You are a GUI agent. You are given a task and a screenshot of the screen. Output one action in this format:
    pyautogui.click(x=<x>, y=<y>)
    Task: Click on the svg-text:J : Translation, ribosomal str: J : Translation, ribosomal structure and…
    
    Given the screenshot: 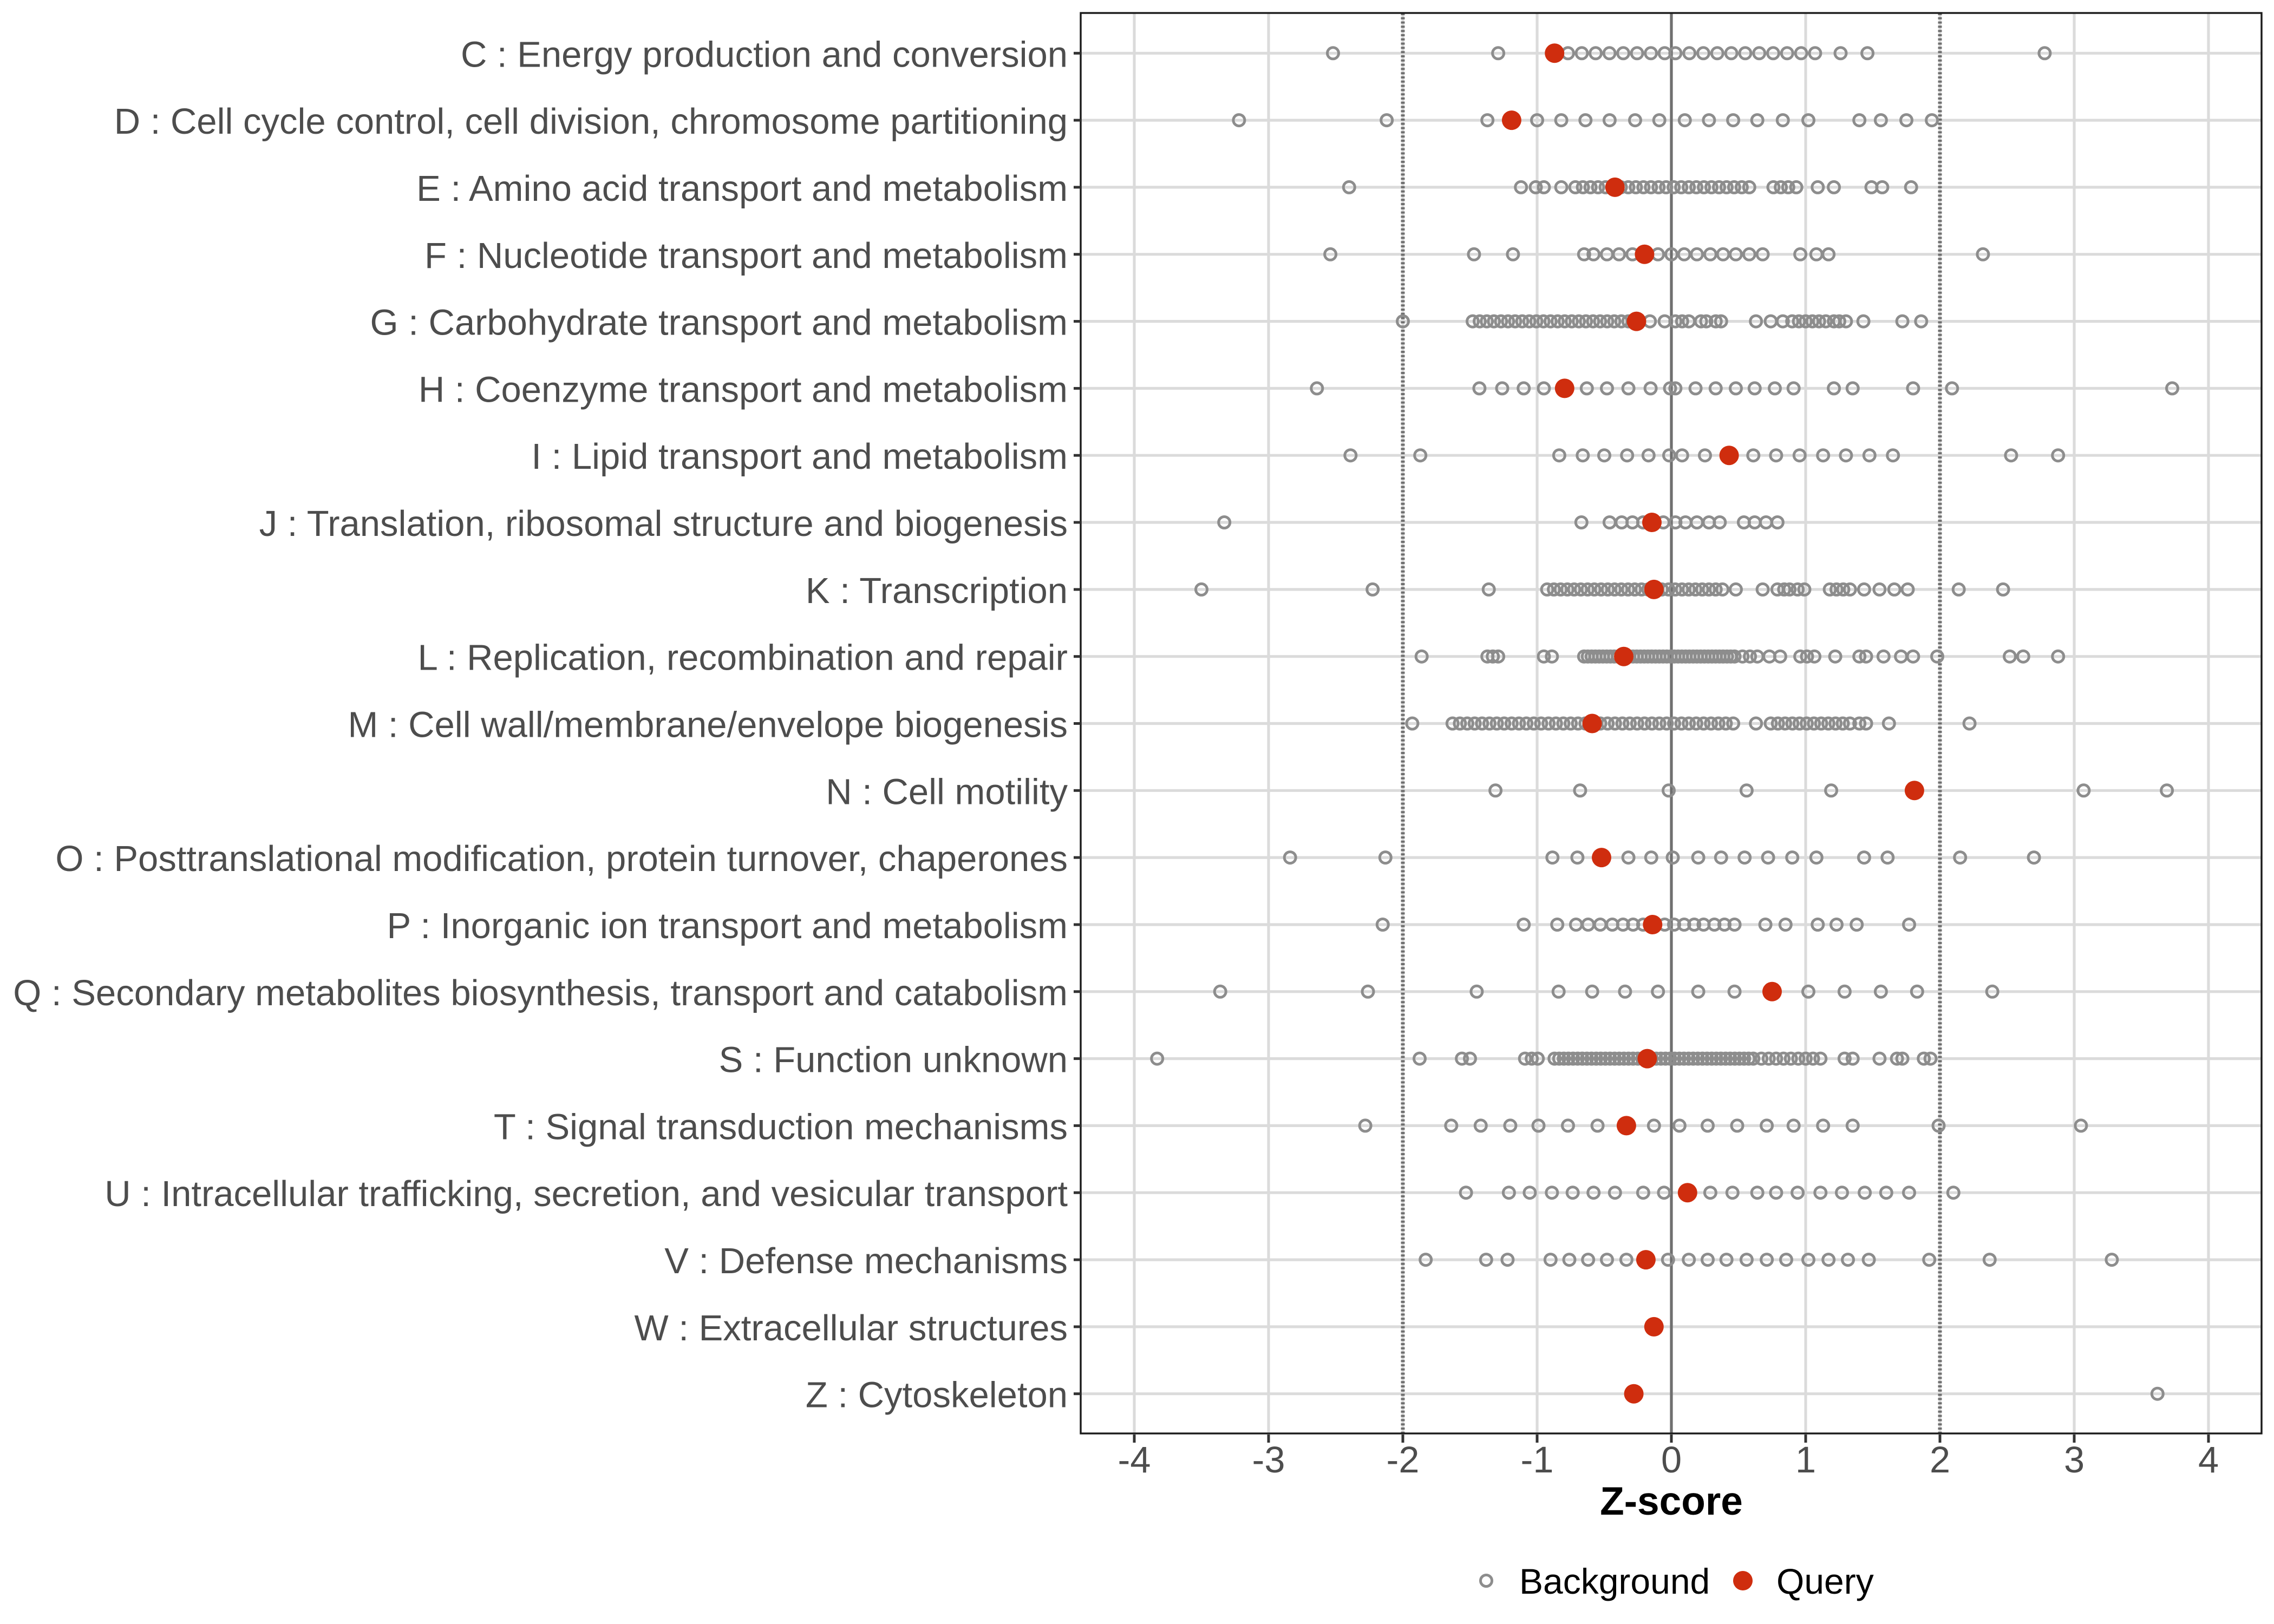 What is the action you would take?
    pyautogui.click(x=663, y=523)
    